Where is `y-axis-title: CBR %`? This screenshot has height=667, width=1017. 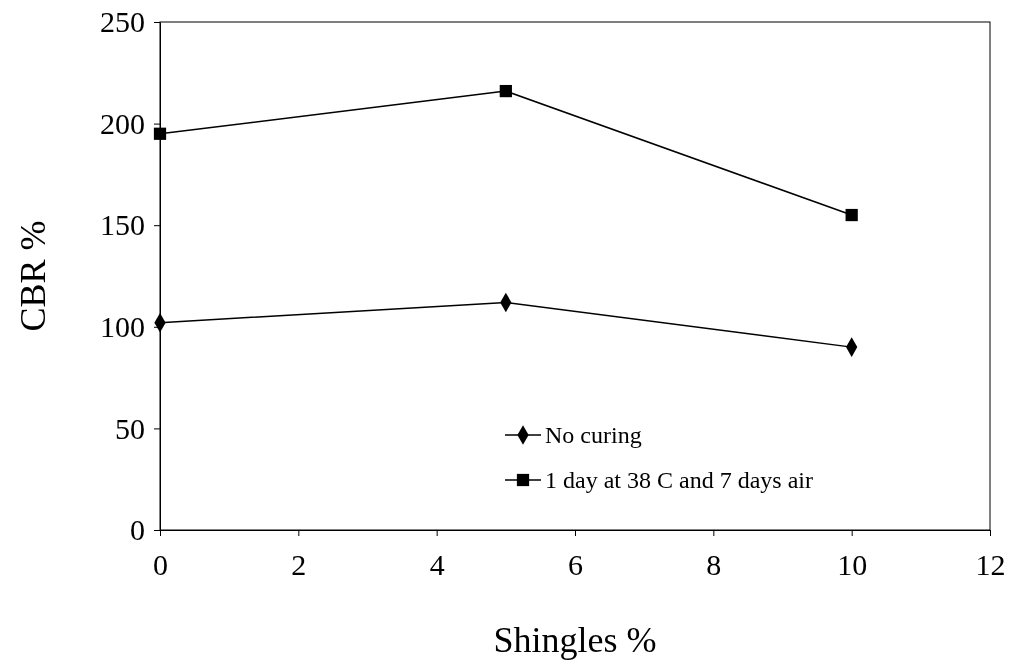 y-axis-title: CBR % is located at coordinates (33, 276).